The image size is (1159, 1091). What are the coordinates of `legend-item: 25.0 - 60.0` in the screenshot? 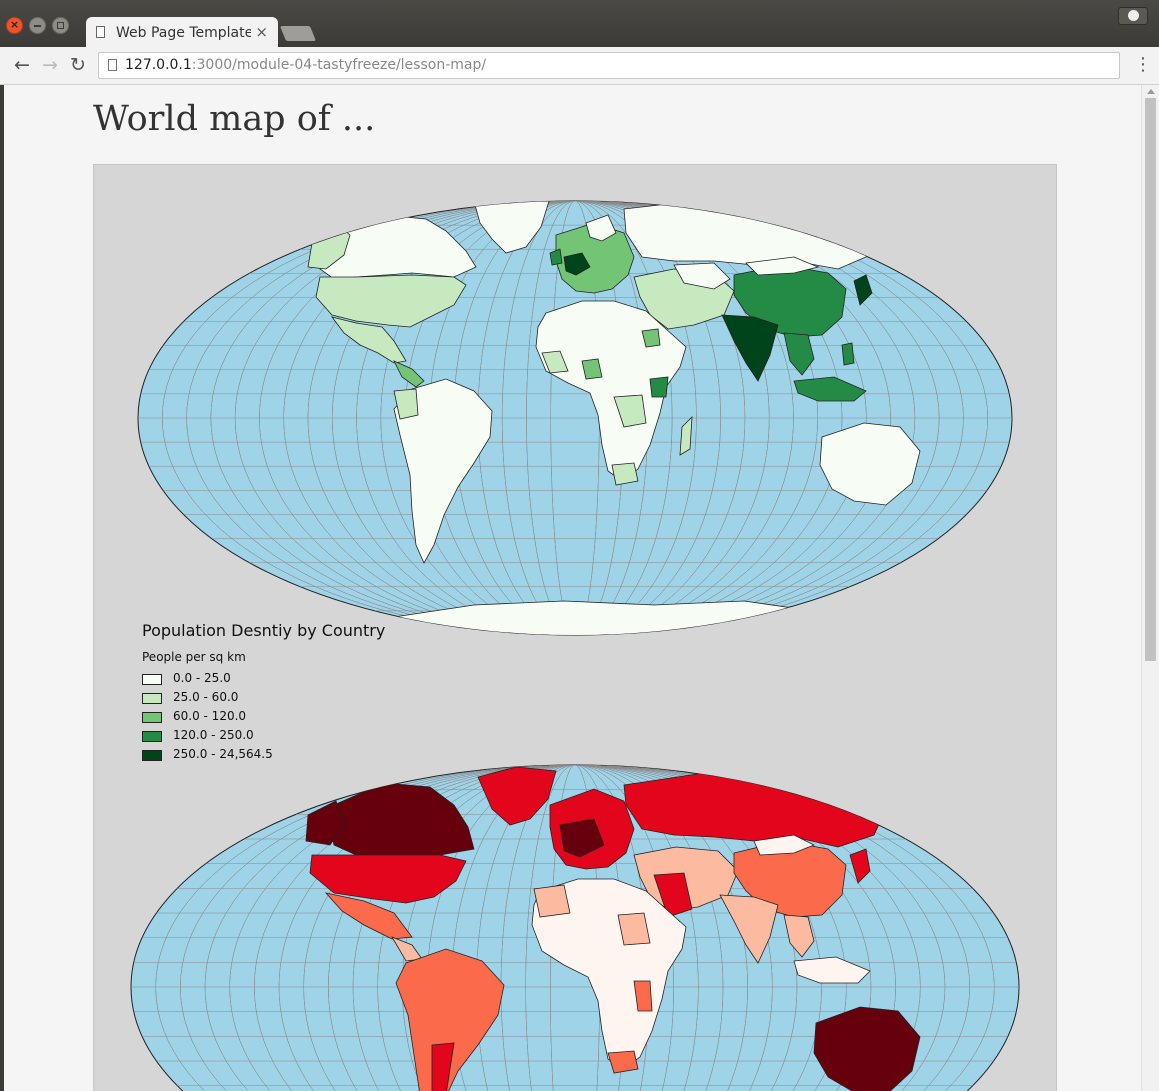 It's located at (263, 699).